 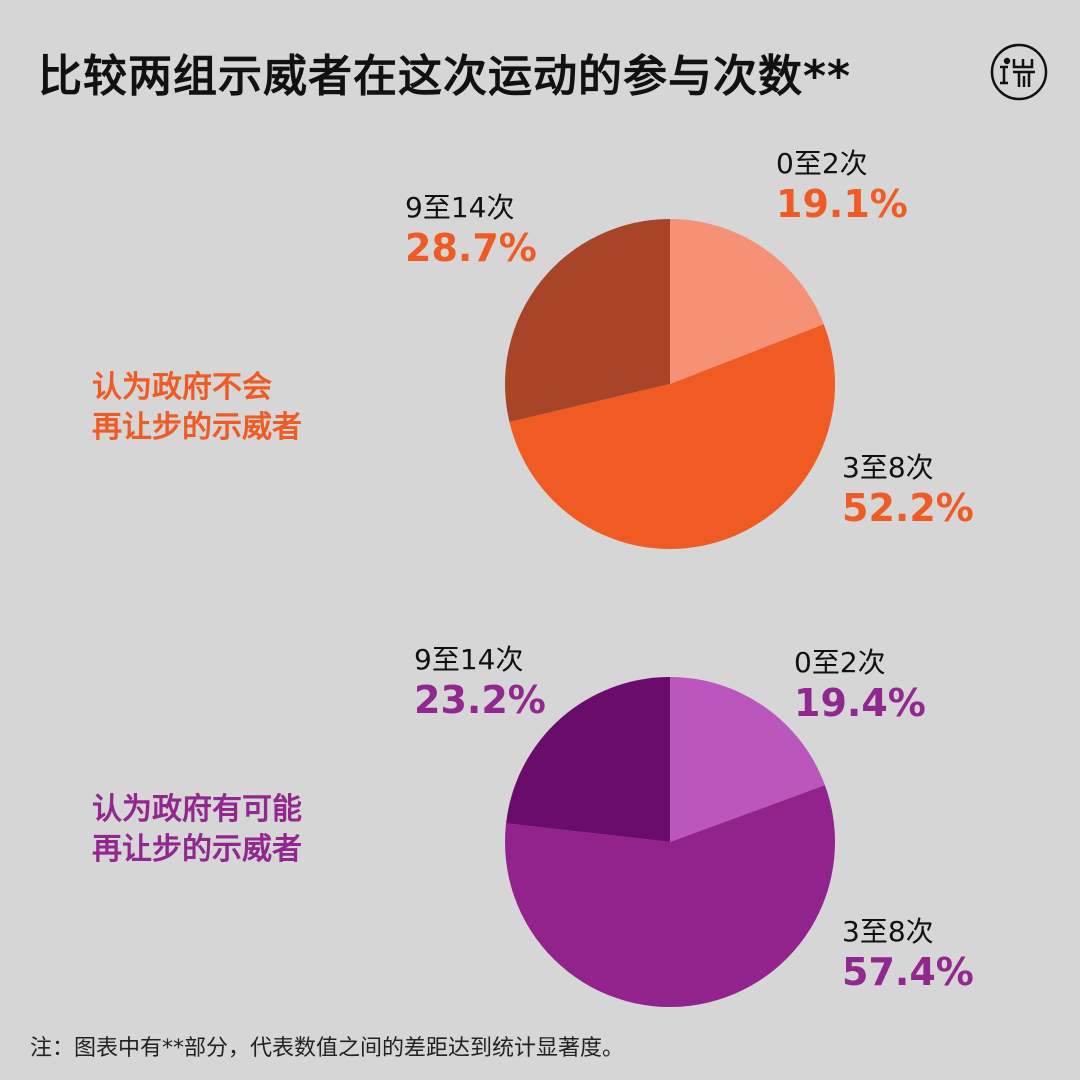 I want to click on group-label-possible-concession: 认为政府有可能 再让步的示威者, so click(x=197, y=830).